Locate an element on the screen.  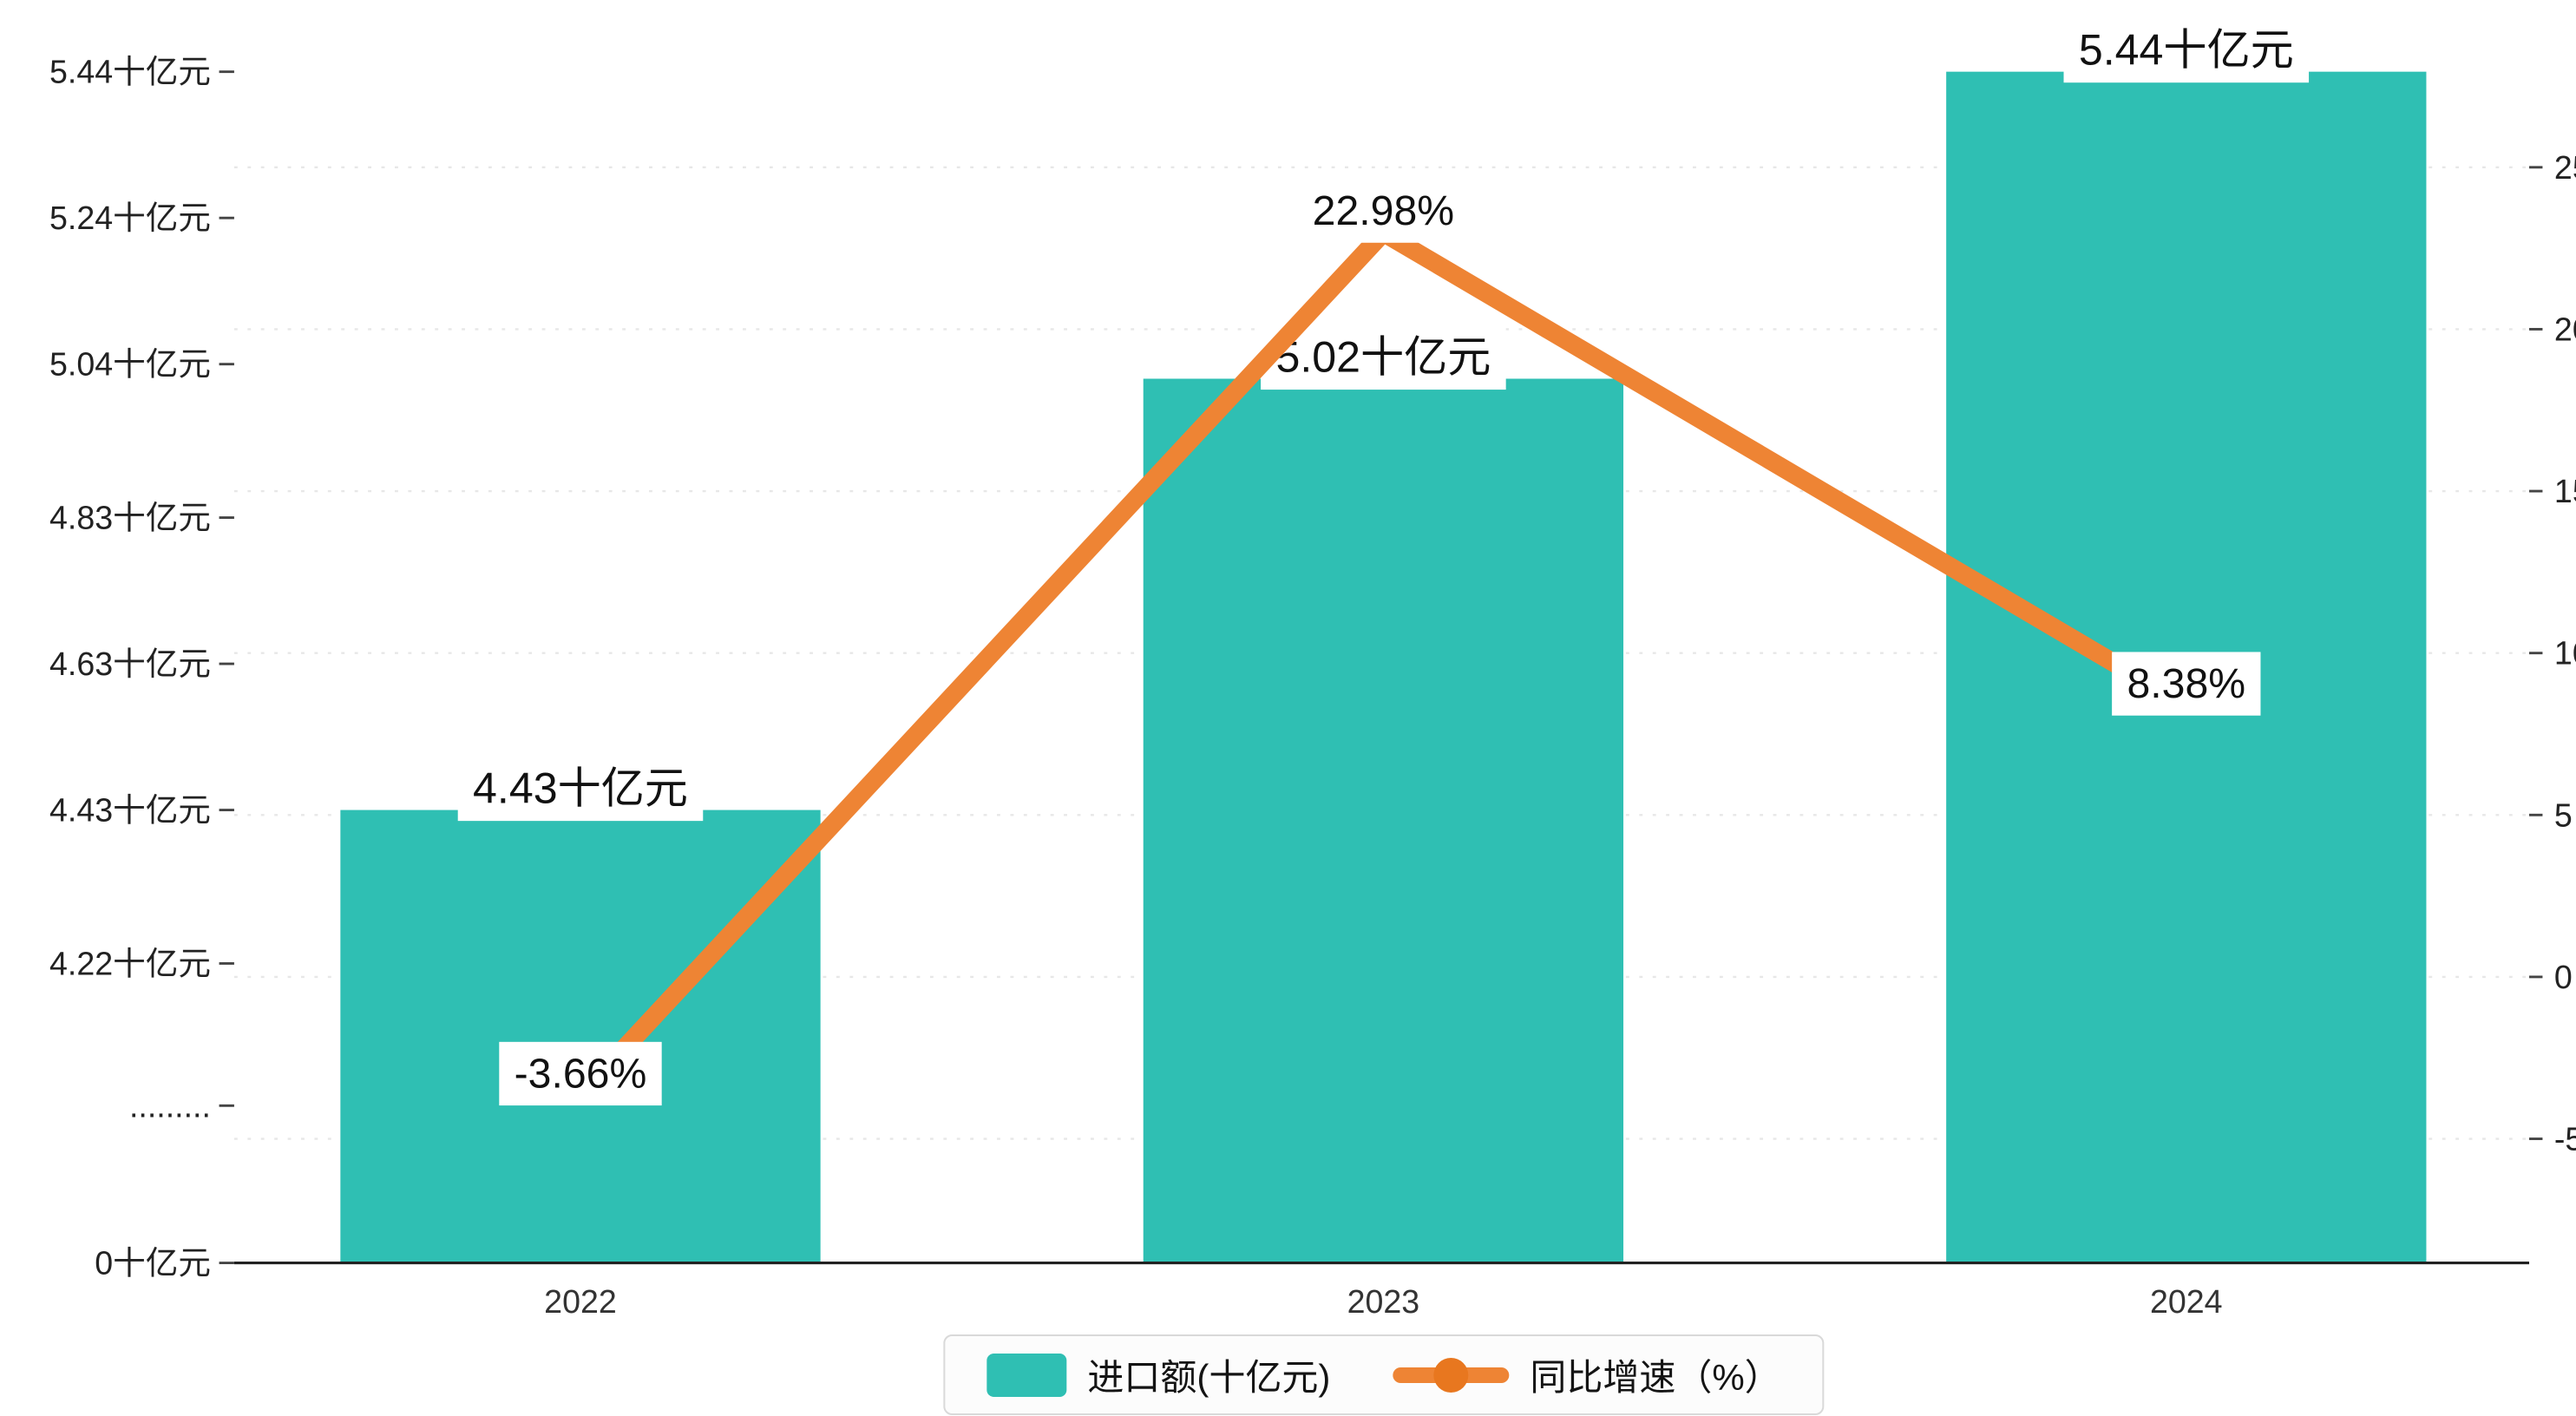
bar-value-label: 5.02十亿元 is located at coordinates (1383, 356).